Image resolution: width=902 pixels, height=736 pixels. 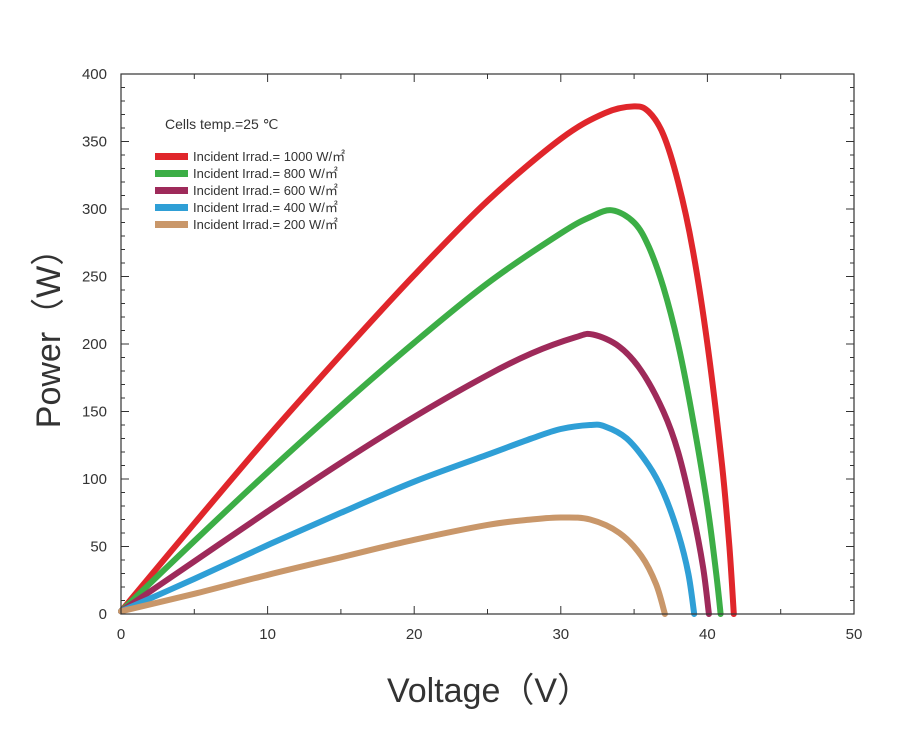 I want to click on y-tick-label: 350, so click(x=94, y=142).